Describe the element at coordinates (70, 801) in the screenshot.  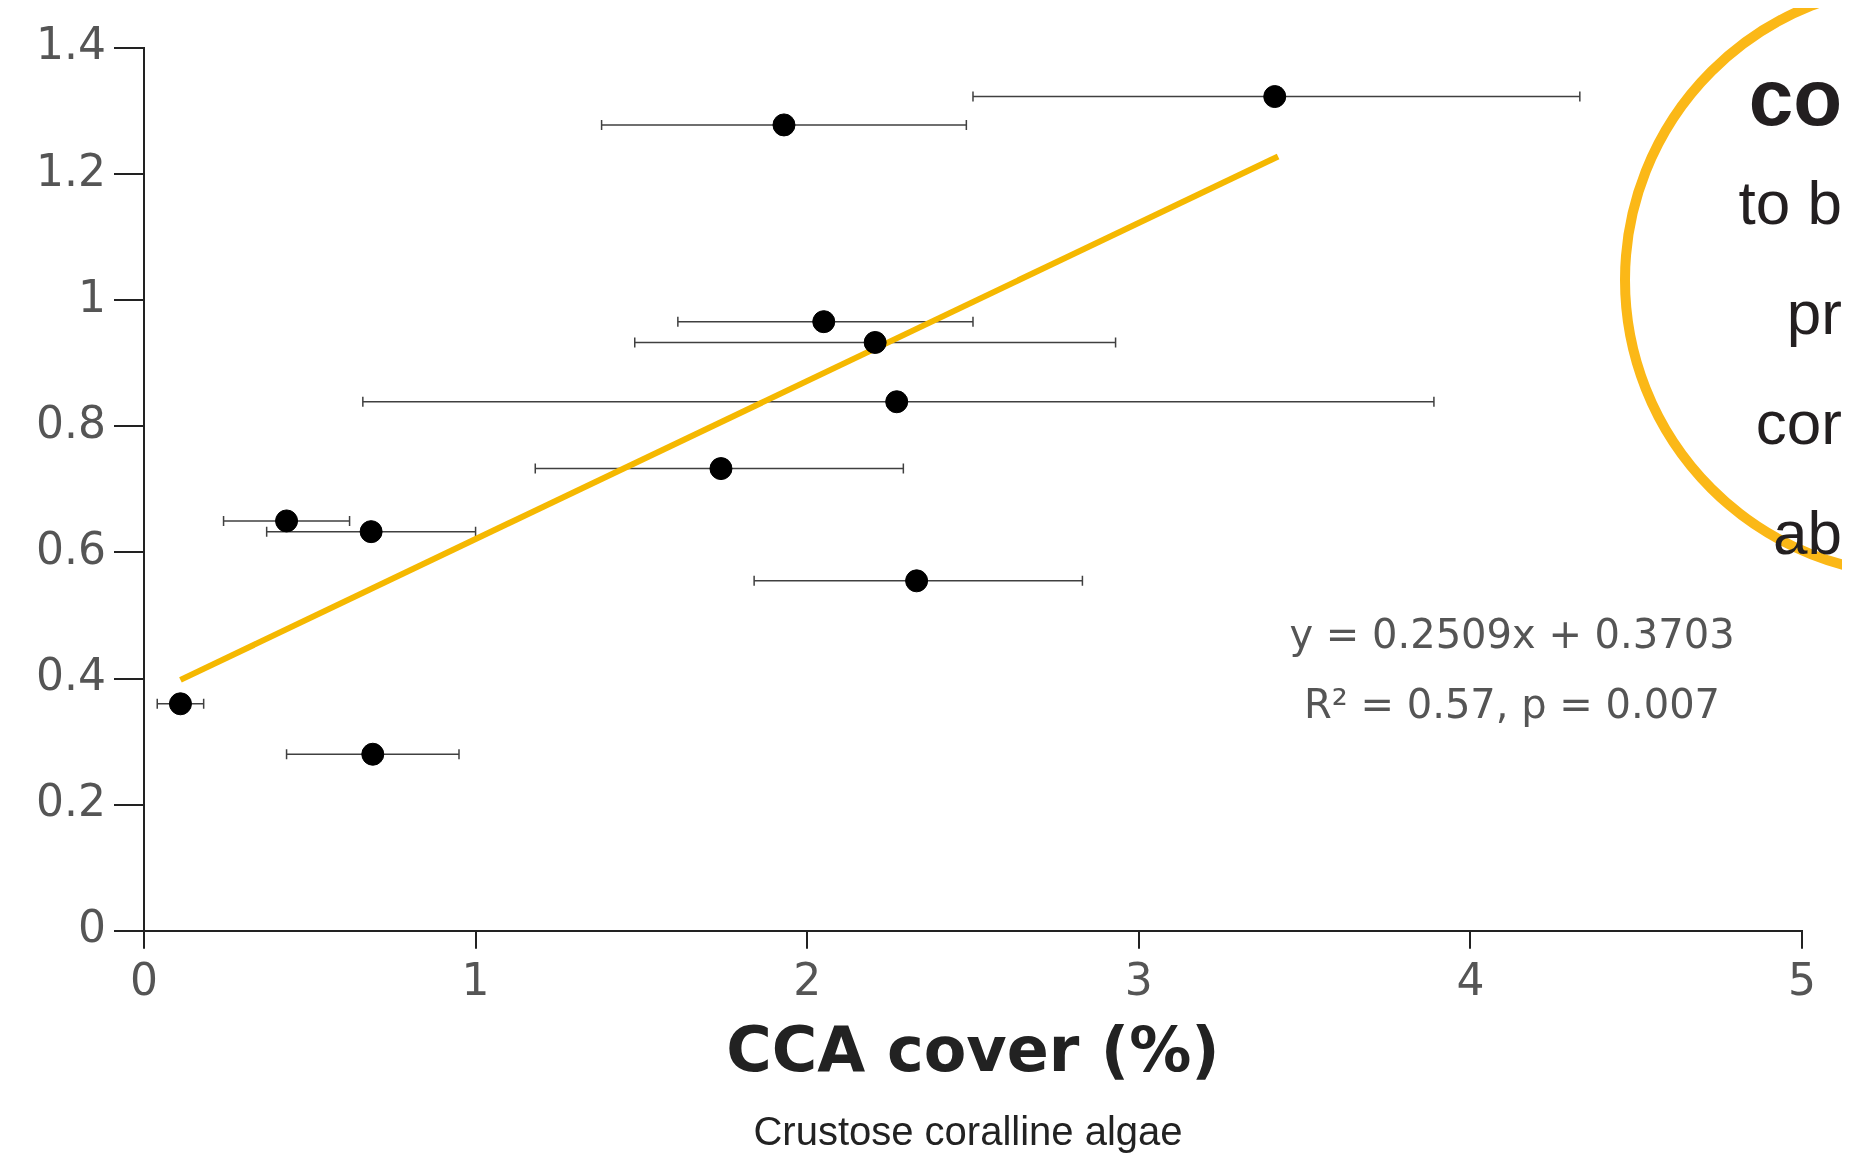
I see `y-tick-label: 0.2` at that location.